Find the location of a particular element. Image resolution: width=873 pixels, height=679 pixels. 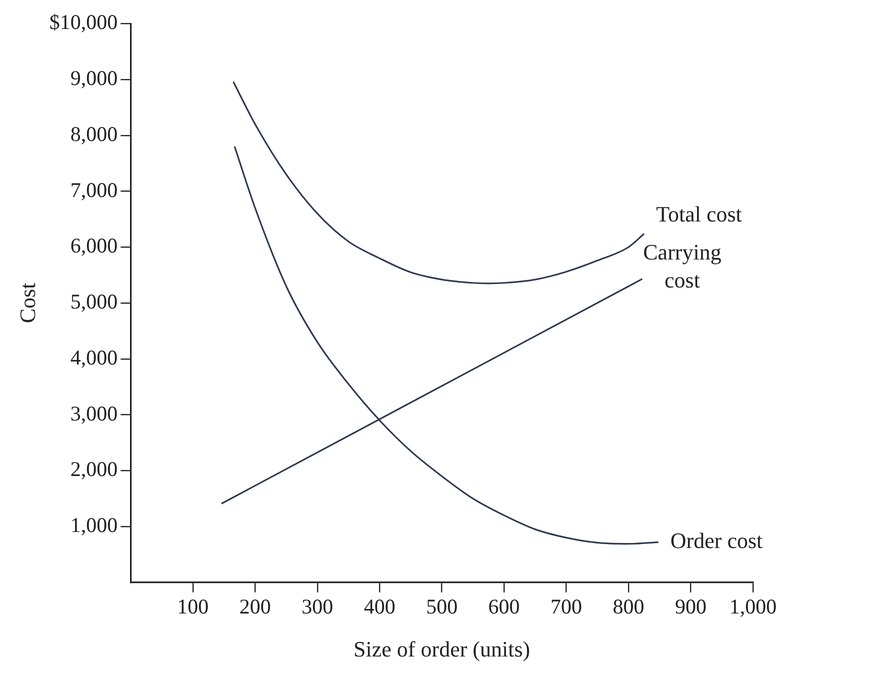

x-tick-label: 100 is located at coordinates (193, 606).